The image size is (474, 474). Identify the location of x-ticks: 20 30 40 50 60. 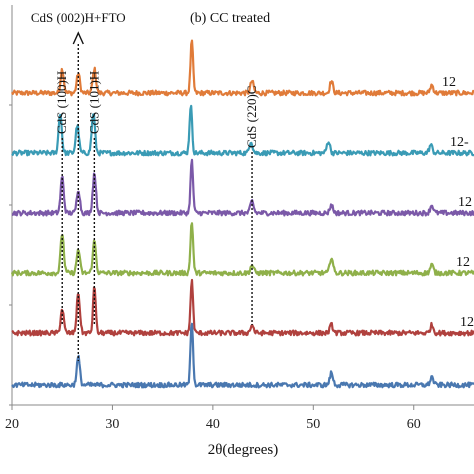
(213, 418).